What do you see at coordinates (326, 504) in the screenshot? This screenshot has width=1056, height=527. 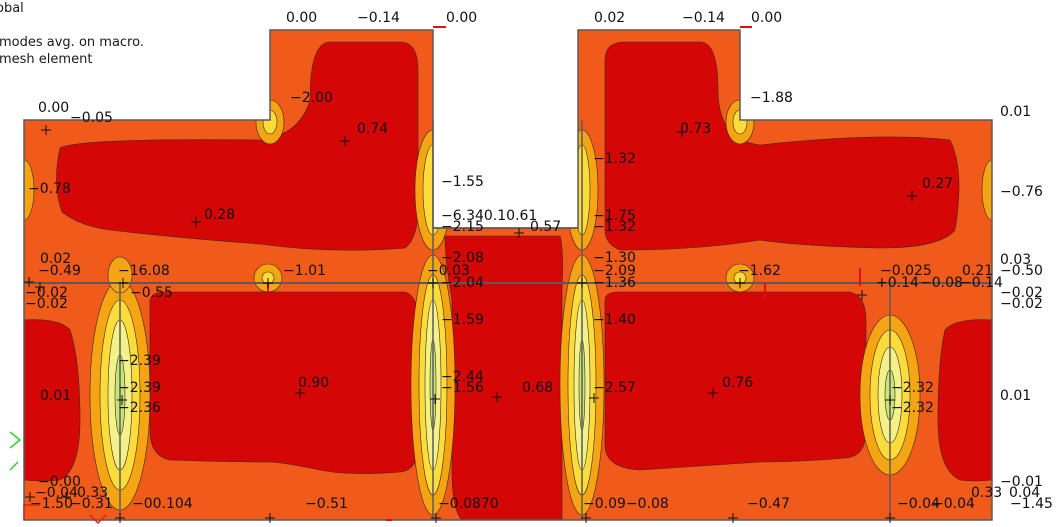 I see `value-label: −0.51` at bounding box center [326, 504].